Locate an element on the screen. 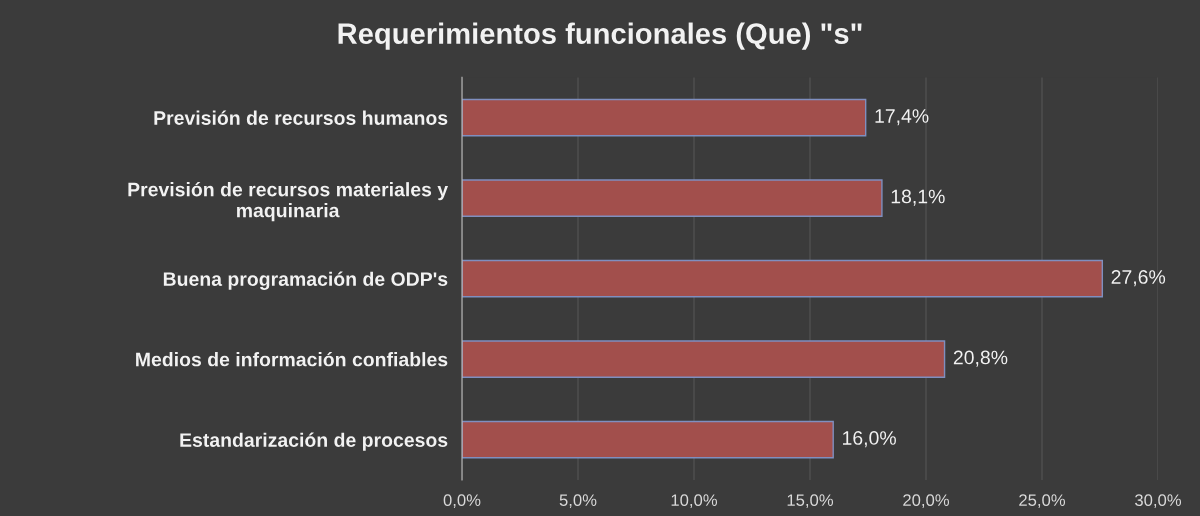  x-tick-label: 10,0% is located at coordinates (694, 501).